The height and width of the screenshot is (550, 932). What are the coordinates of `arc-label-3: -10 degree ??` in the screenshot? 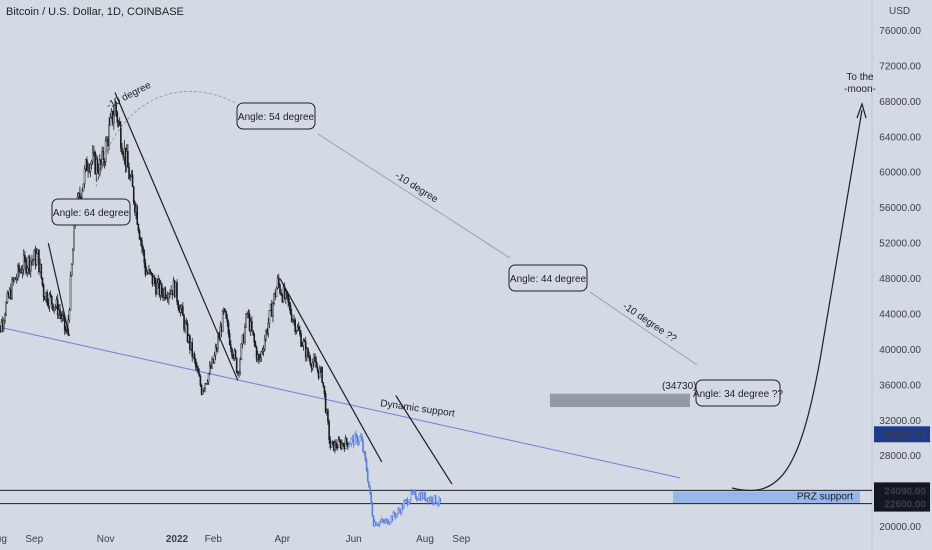 It's located at (650, 323).